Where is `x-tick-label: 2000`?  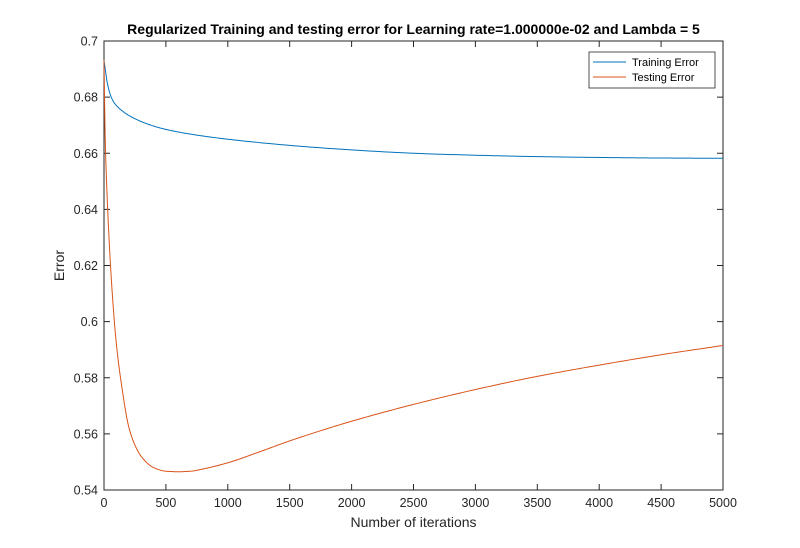
x-tick-label: 2000 is located at coordinates (352, 503).